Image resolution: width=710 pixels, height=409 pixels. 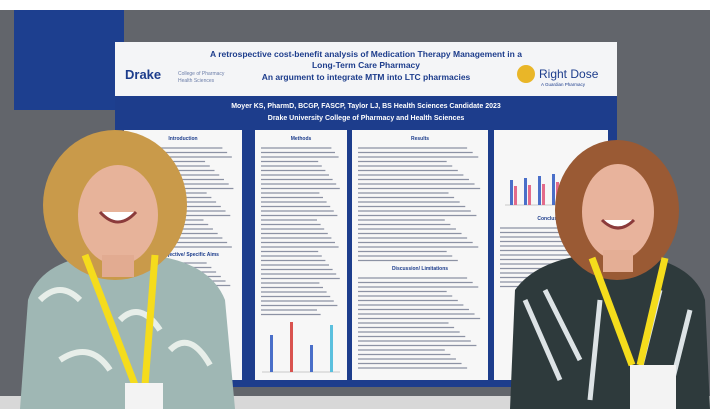 I want to click on logo-right-sub: A Guardian Pharmacy, so click(x=563, y=84).